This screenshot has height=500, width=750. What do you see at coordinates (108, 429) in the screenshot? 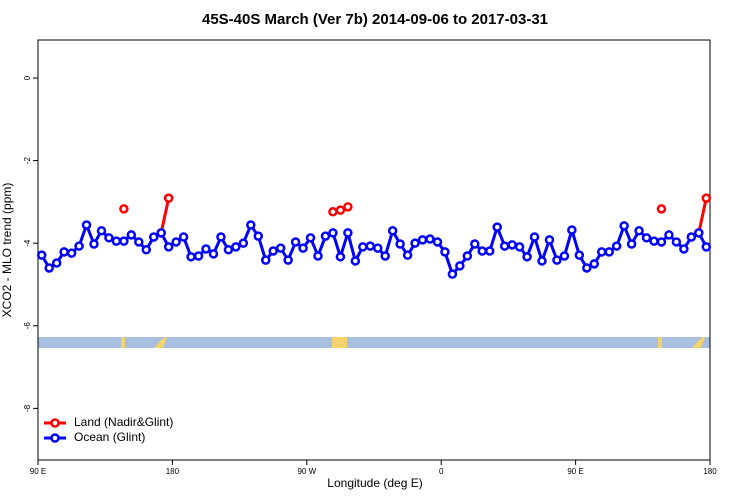
I see `legend: Land (Nadir&Glint)Ocean (Glint)` at bounding box center [108, 429].